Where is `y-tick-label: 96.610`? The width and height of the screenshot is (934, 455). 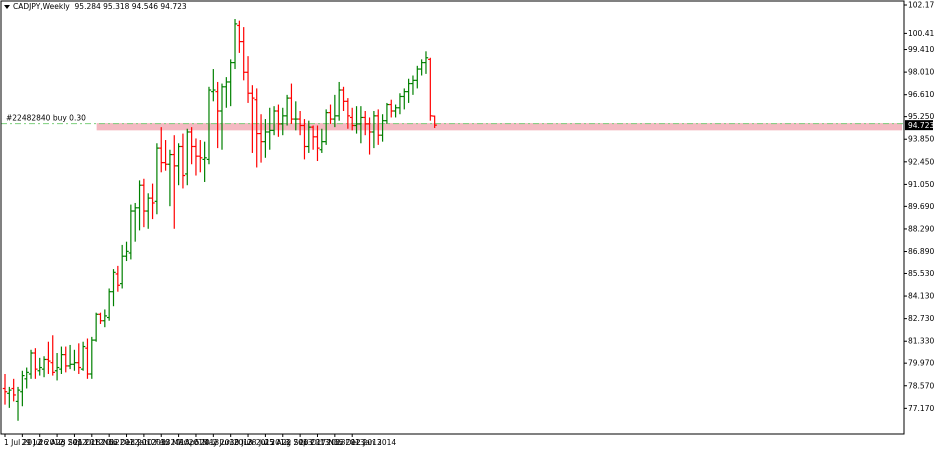
y-tick-label: 96.610 is located at coordinates (921, 94).